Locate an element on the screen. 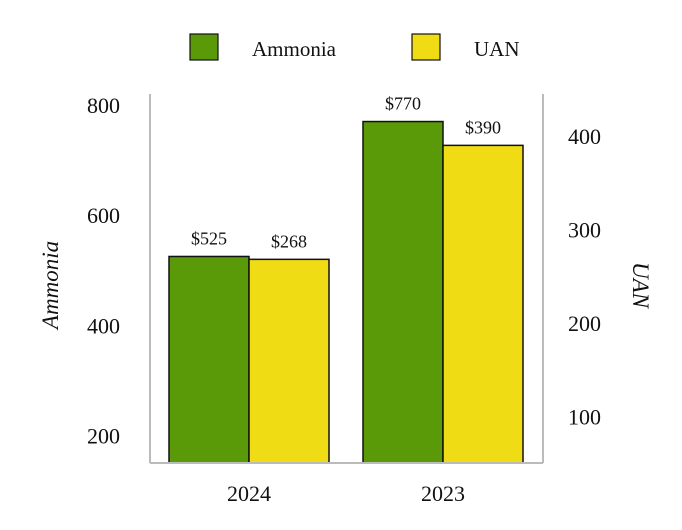 This screenshot has height=530, width=682. y-tick-right-200: 200 is located at coordinates (584, 323).